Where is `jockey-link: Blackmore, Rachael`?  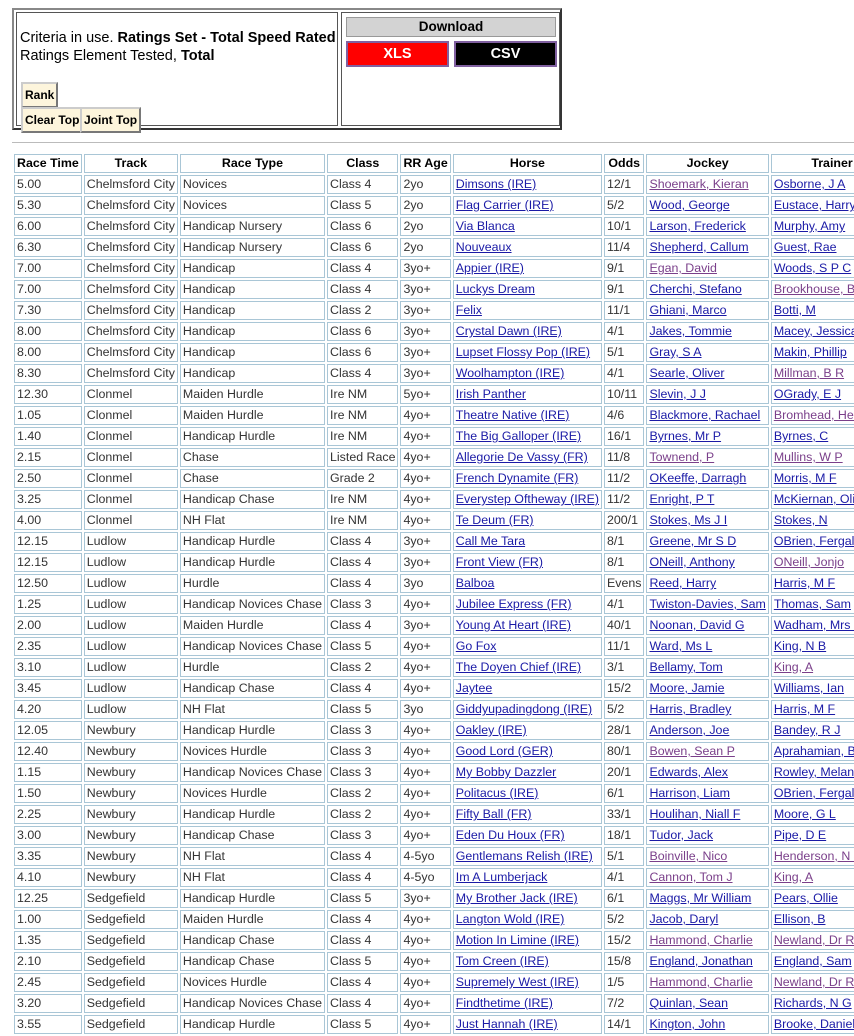 jockey-link: Blackmore, Rachael is located at coordinates (705, 415).